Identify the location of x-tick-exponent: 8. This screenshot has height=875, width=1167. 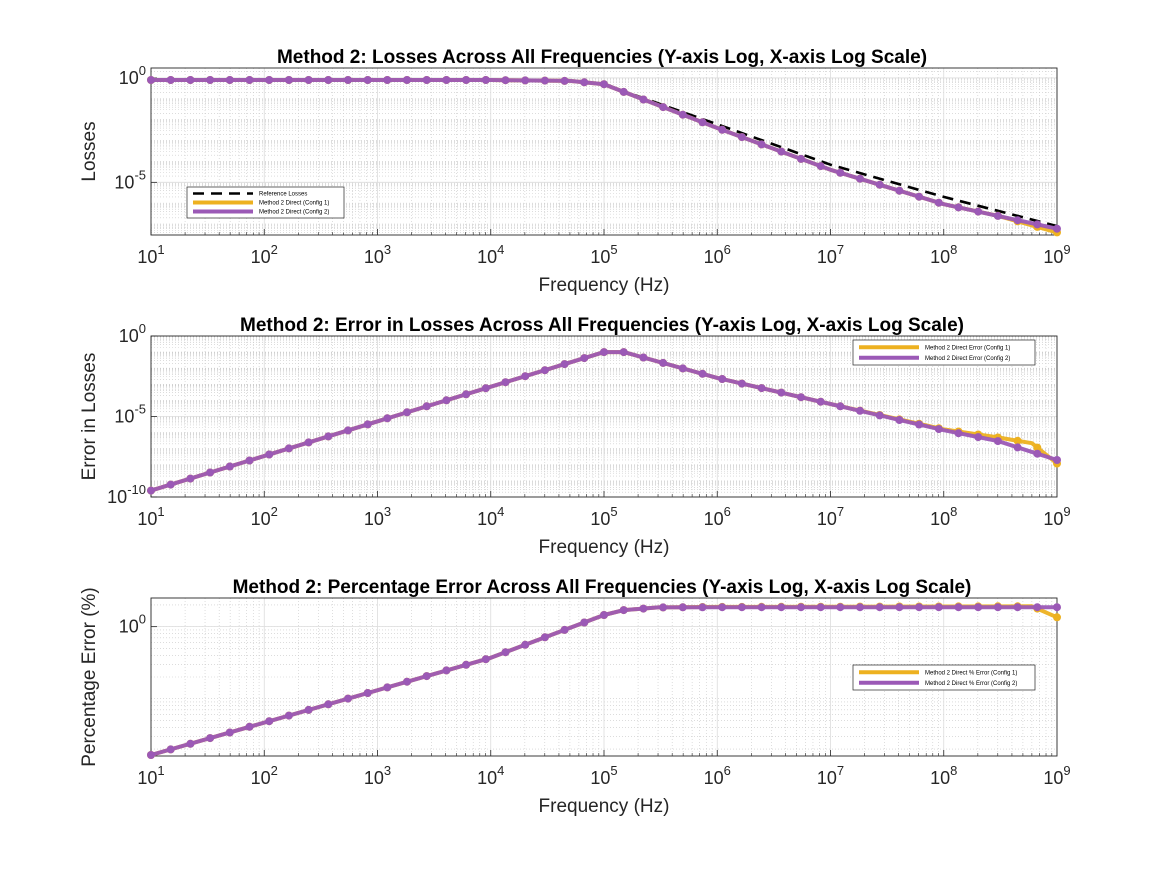
(953, 249).